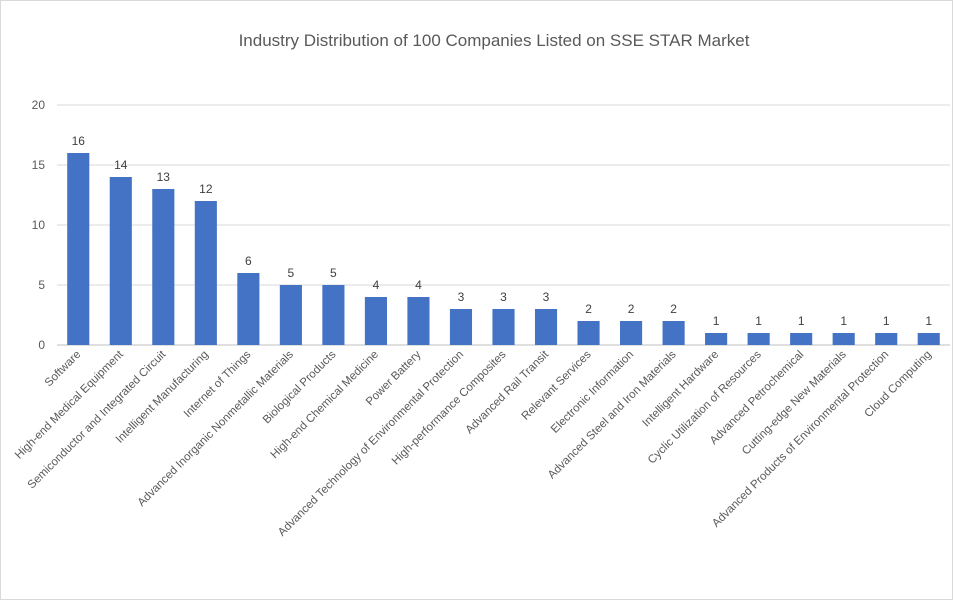  Describe the element at coordinates (63, 369) in the screenshot. I see `category-label: Software` at that location.